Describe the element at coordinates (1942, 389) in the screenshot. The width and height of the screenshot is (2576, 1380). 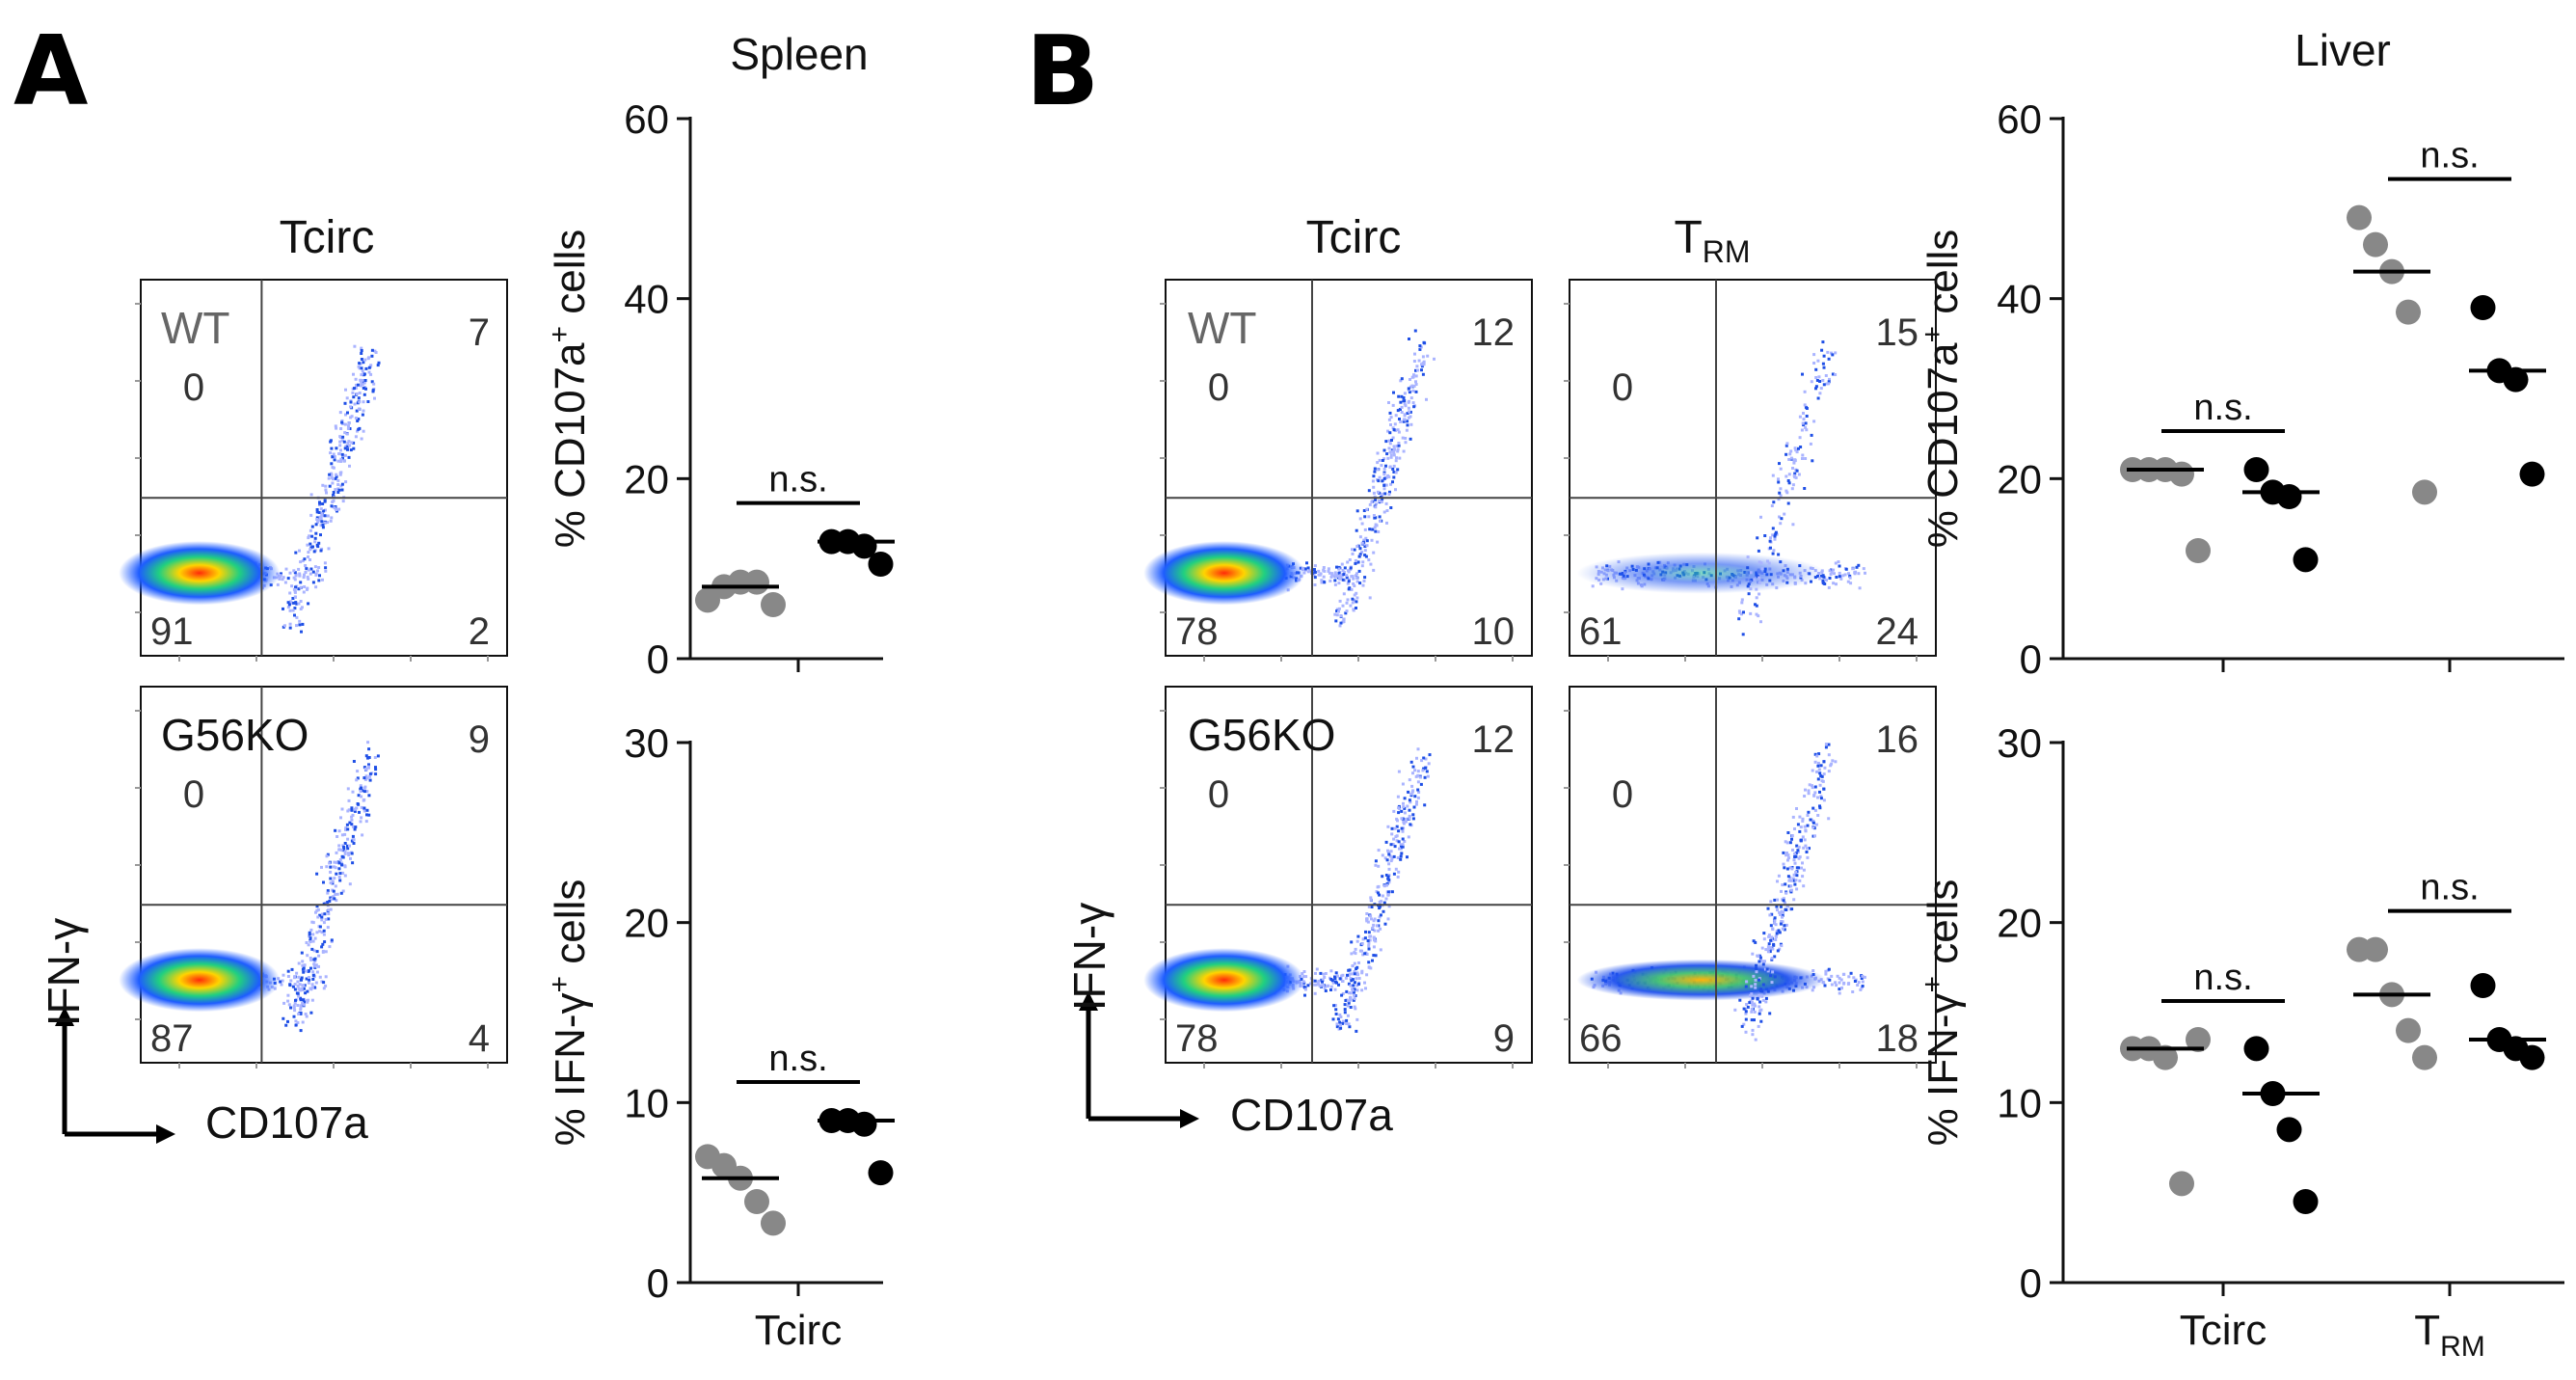
I see `y-axis-label: % CD107a+ cells` at that location.